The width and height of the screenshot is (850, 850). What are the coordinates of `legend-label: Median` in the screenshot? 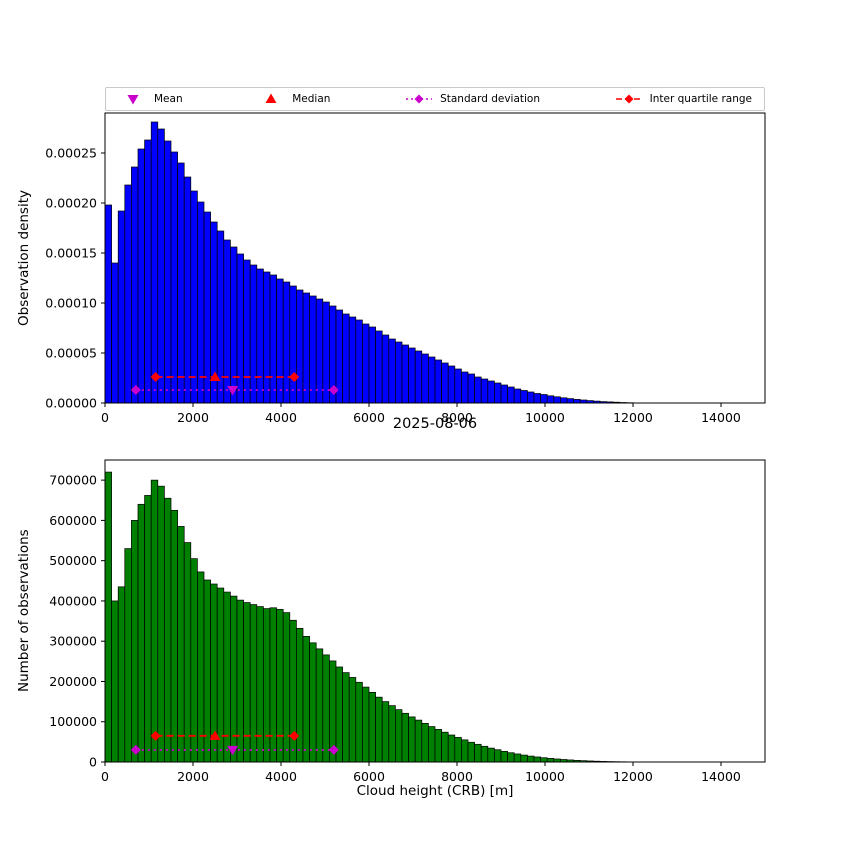 It's located at (311, 99).